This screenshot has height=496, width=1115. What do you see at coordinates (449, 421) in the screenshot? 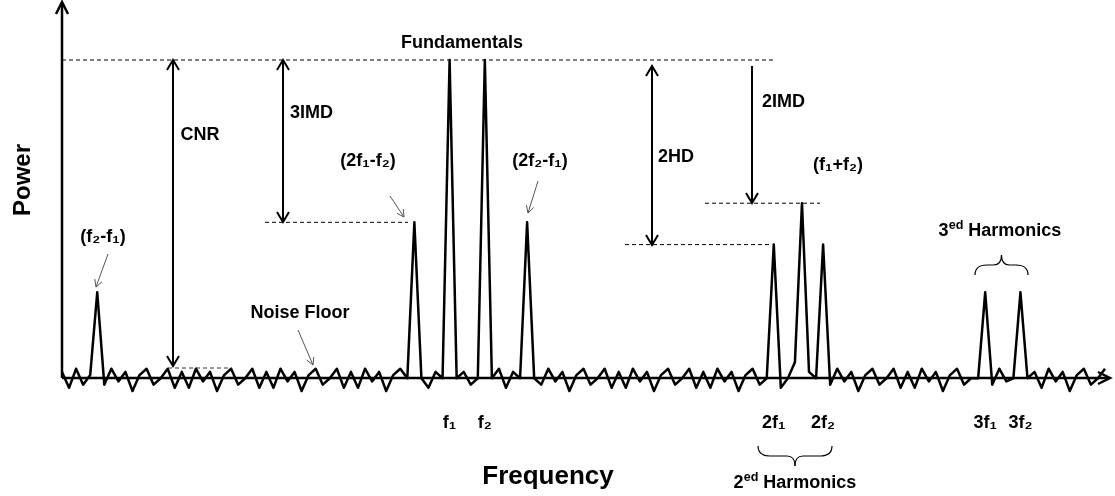
I see `x-tick-label: f₁` at bounding box center [449, 421].